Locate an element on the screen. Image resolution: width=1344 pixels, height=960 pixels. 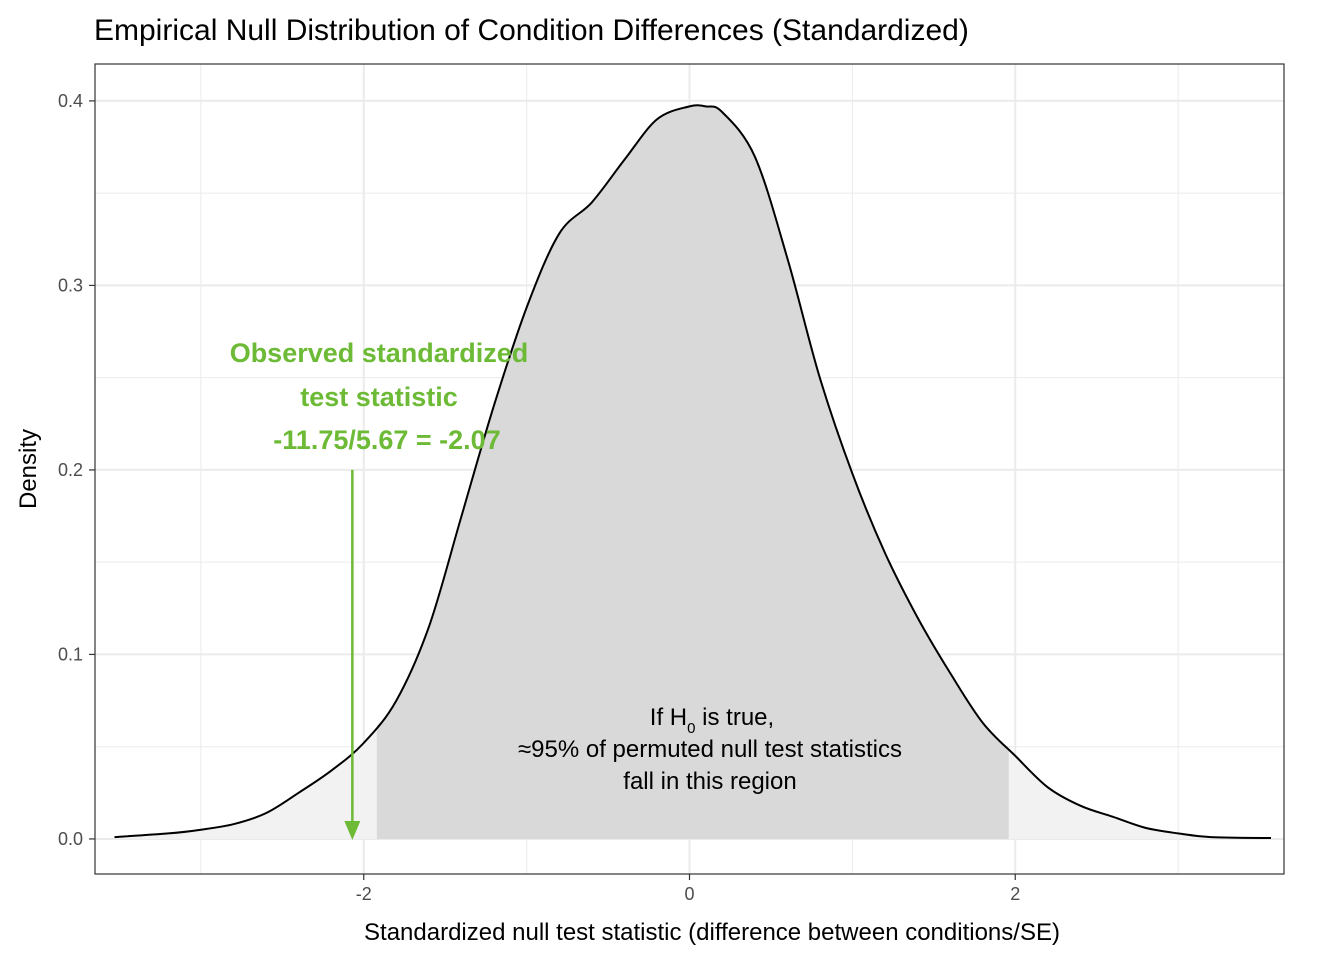
y-axis: 0.0 0.1 0.2 0.3 0.4 is located at coordinates (76, 470).